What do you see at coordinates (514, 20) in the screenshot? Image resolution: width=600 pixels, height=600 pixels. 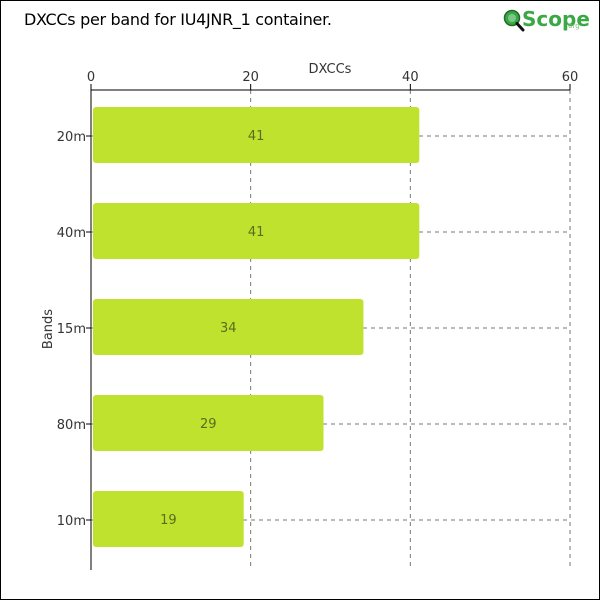 I see `magnifier-icon` at bounding box center [514, 20].